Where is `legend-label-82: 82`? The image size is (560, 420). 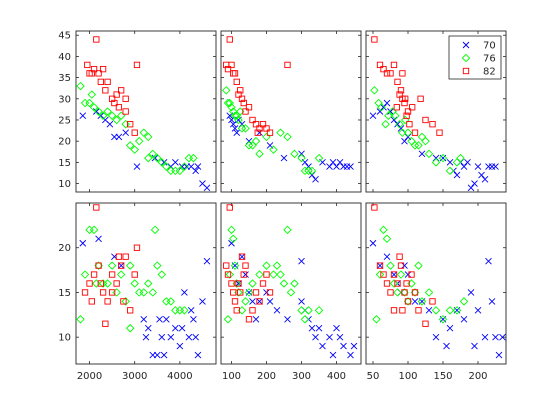
legend-label-82: 82 is located at coordinates (489, 72).